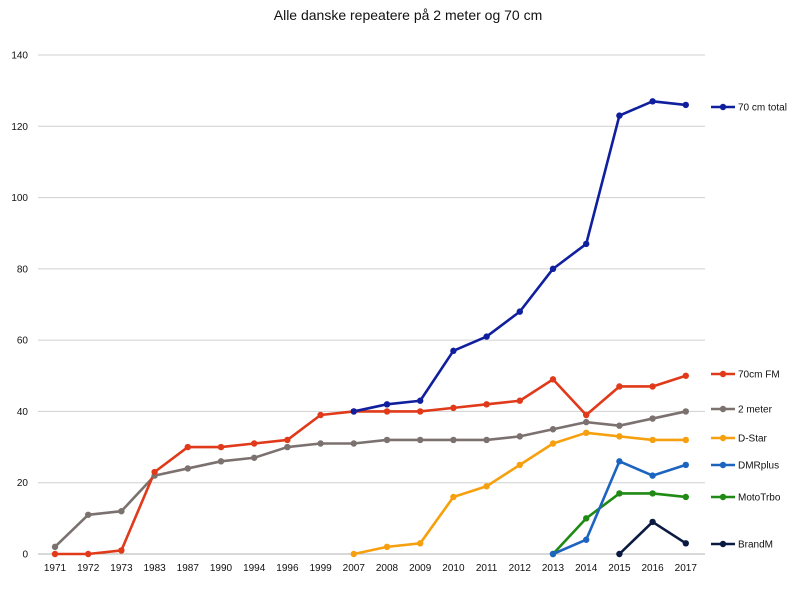 The width and height of the screenshot is (800, 600). What do you see at coordinates (619, 554) in the screenshot?
I see `data-point-brandm` at bounding box center [619, 554].